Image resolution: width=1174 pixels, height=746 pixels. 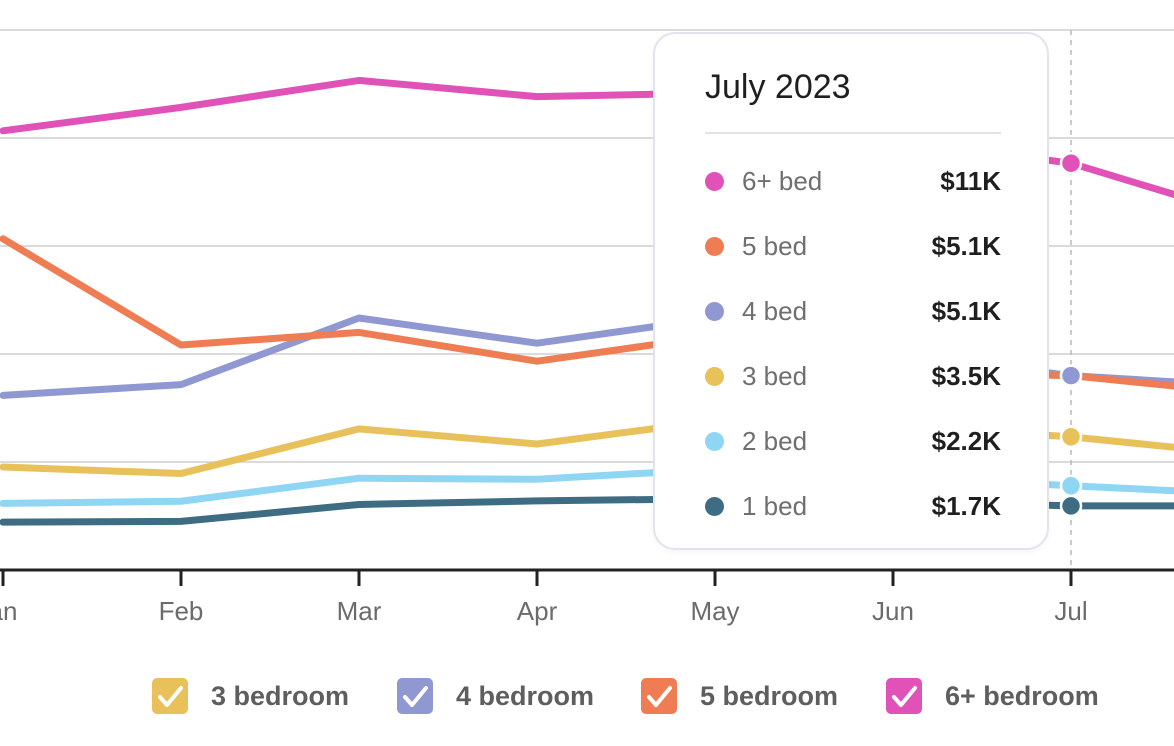 What do you see at coordinates (8, 611) in the screenshot?
I see `x-tick-label: an` at bounding box center [8, 611].